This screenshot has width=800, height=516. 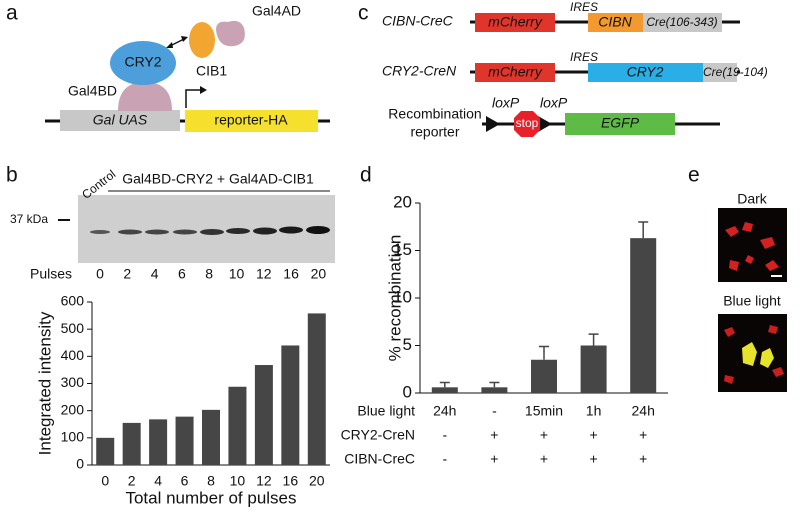 What do you see at coordinates (92, 91) in the screenshot?
I see `gal4bd: Gal4BD` at bounding box center [92, 91].